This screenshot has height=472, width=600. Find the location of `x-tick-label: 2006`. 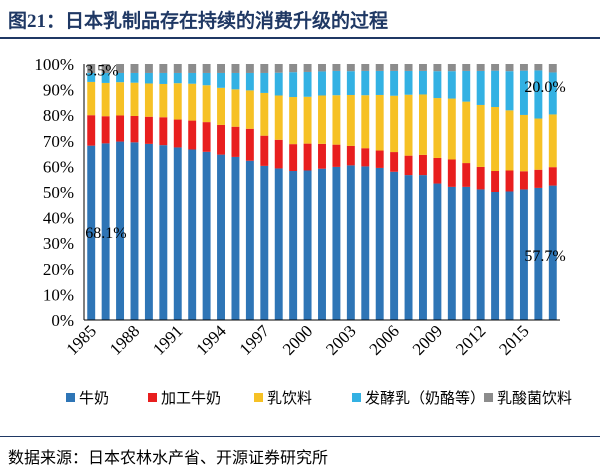

x-tick-label: 2006 is located at coordinates (383, 339).